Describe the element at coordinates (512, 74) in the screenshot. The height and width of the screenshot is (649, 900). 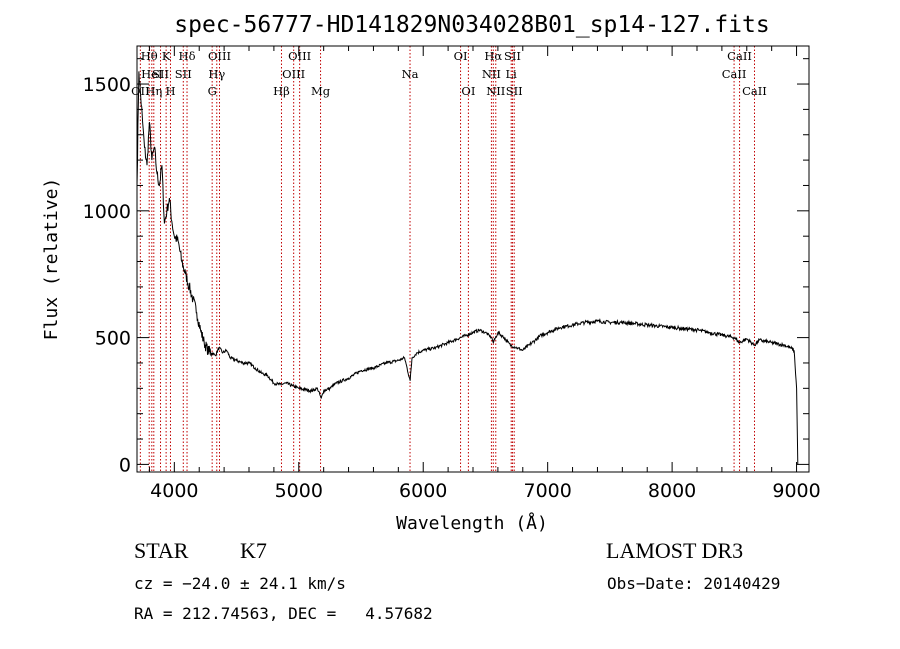
I see `line-label-23: Li` at that location.